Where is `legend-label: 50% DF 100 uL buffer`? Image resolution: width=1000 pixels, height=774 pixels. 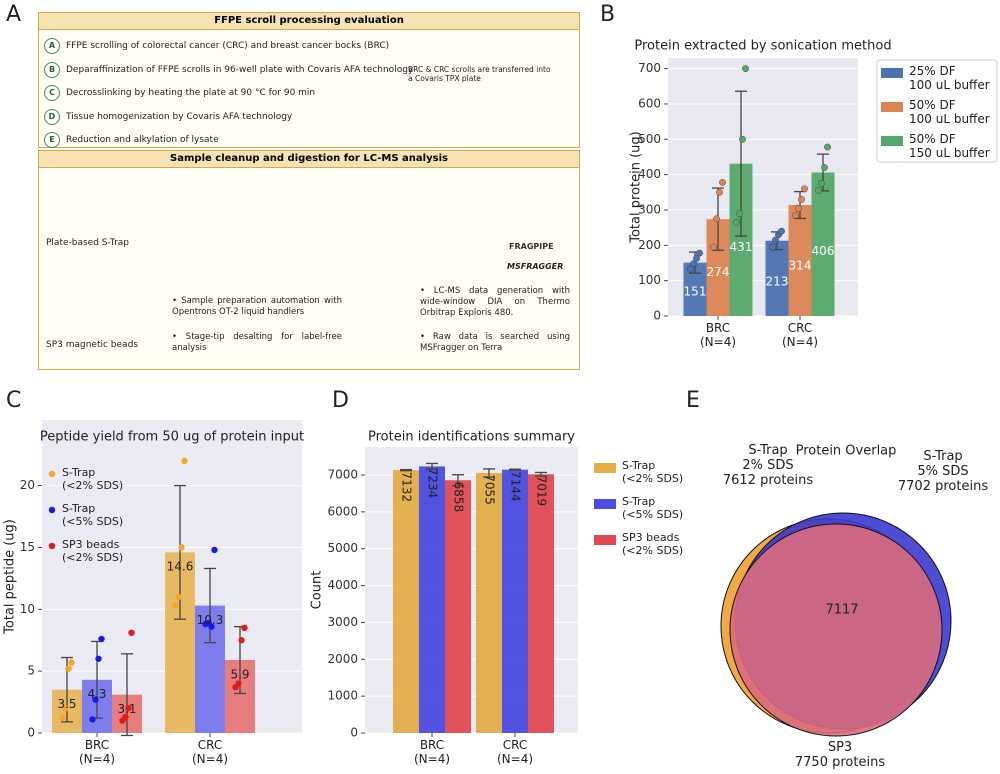
legend-label: 50% DF 100 uL buffer is located at coordinates (949, 112).